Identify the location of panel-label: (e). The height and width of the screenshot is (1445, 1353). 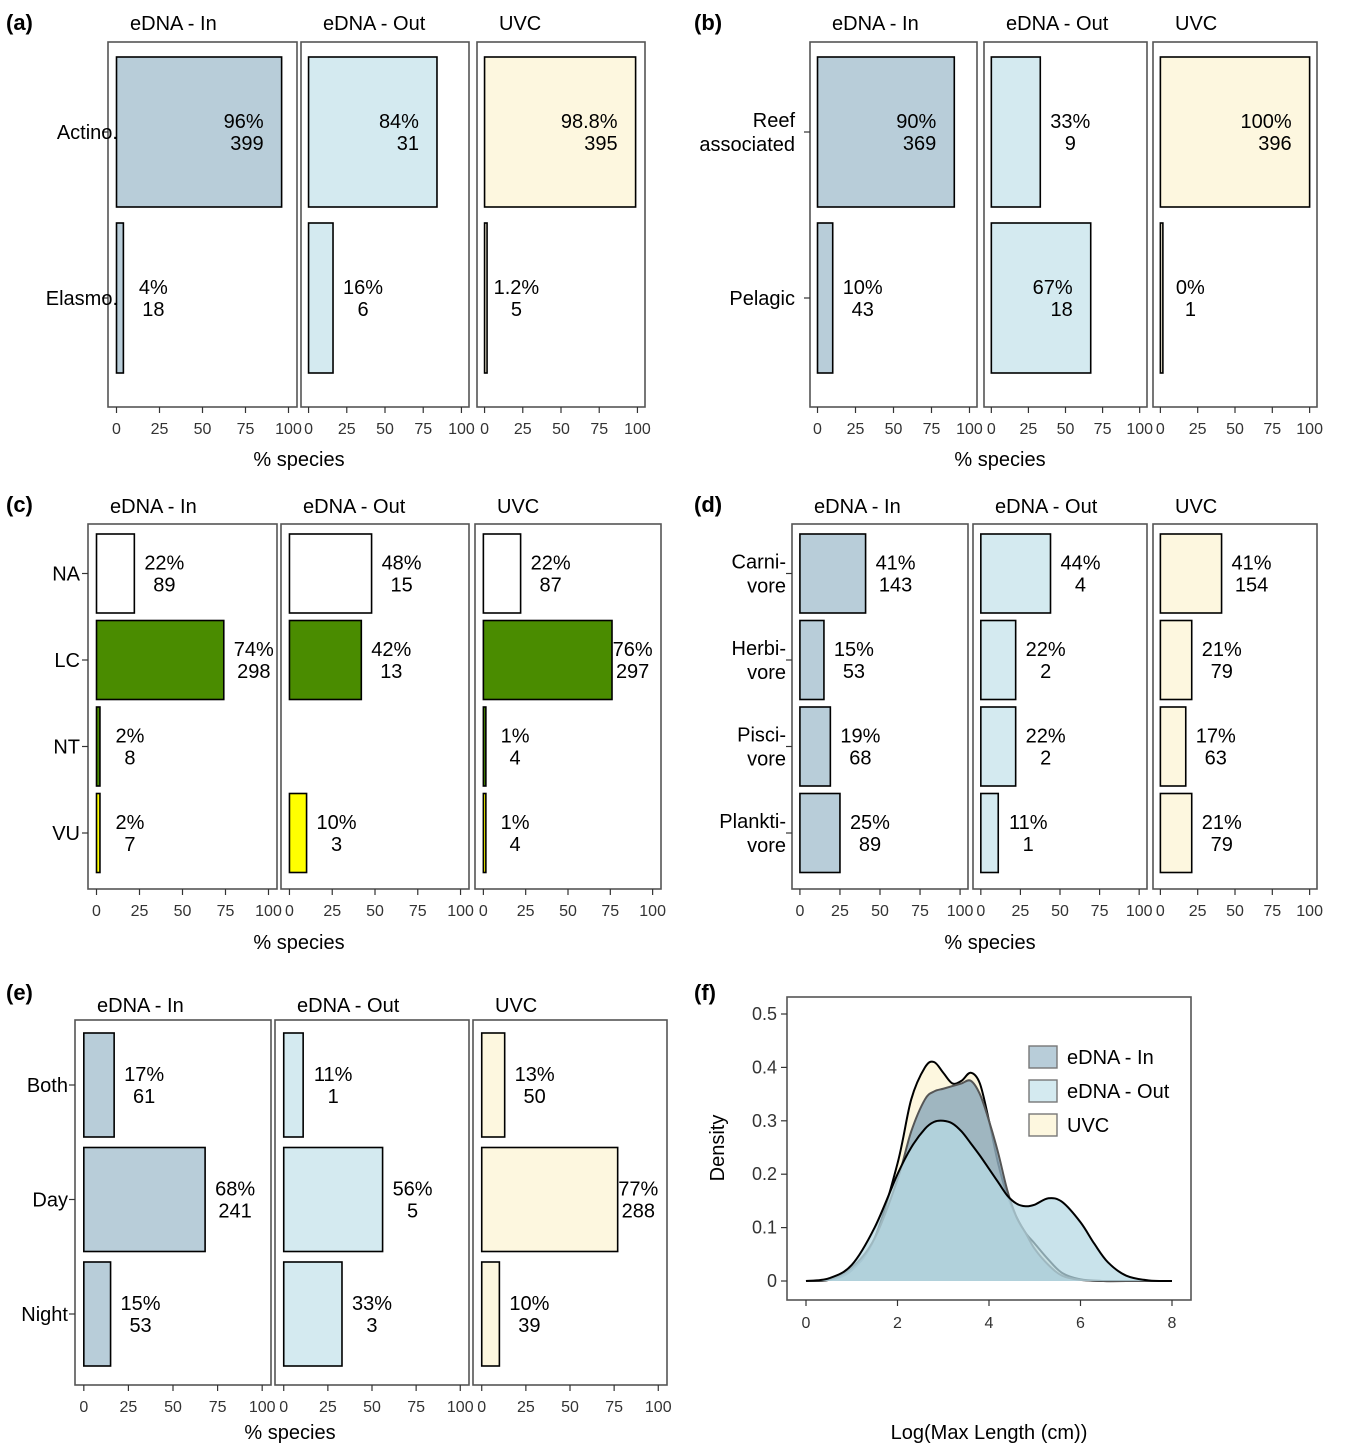
(19, 992).